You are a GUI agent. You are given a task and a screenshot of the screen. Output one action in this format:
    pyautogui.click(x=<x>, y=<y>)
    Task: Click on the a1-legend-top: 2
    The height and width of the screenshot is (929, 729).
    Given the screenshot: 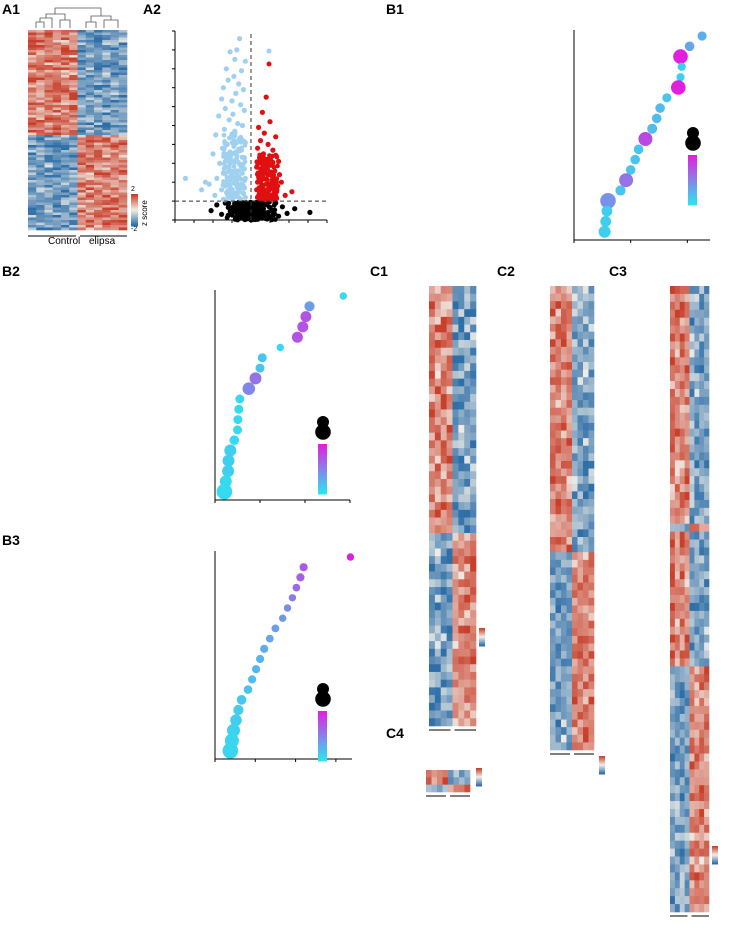 What is the action you would take?
    pyautogui.click(x=133, y=189)
    